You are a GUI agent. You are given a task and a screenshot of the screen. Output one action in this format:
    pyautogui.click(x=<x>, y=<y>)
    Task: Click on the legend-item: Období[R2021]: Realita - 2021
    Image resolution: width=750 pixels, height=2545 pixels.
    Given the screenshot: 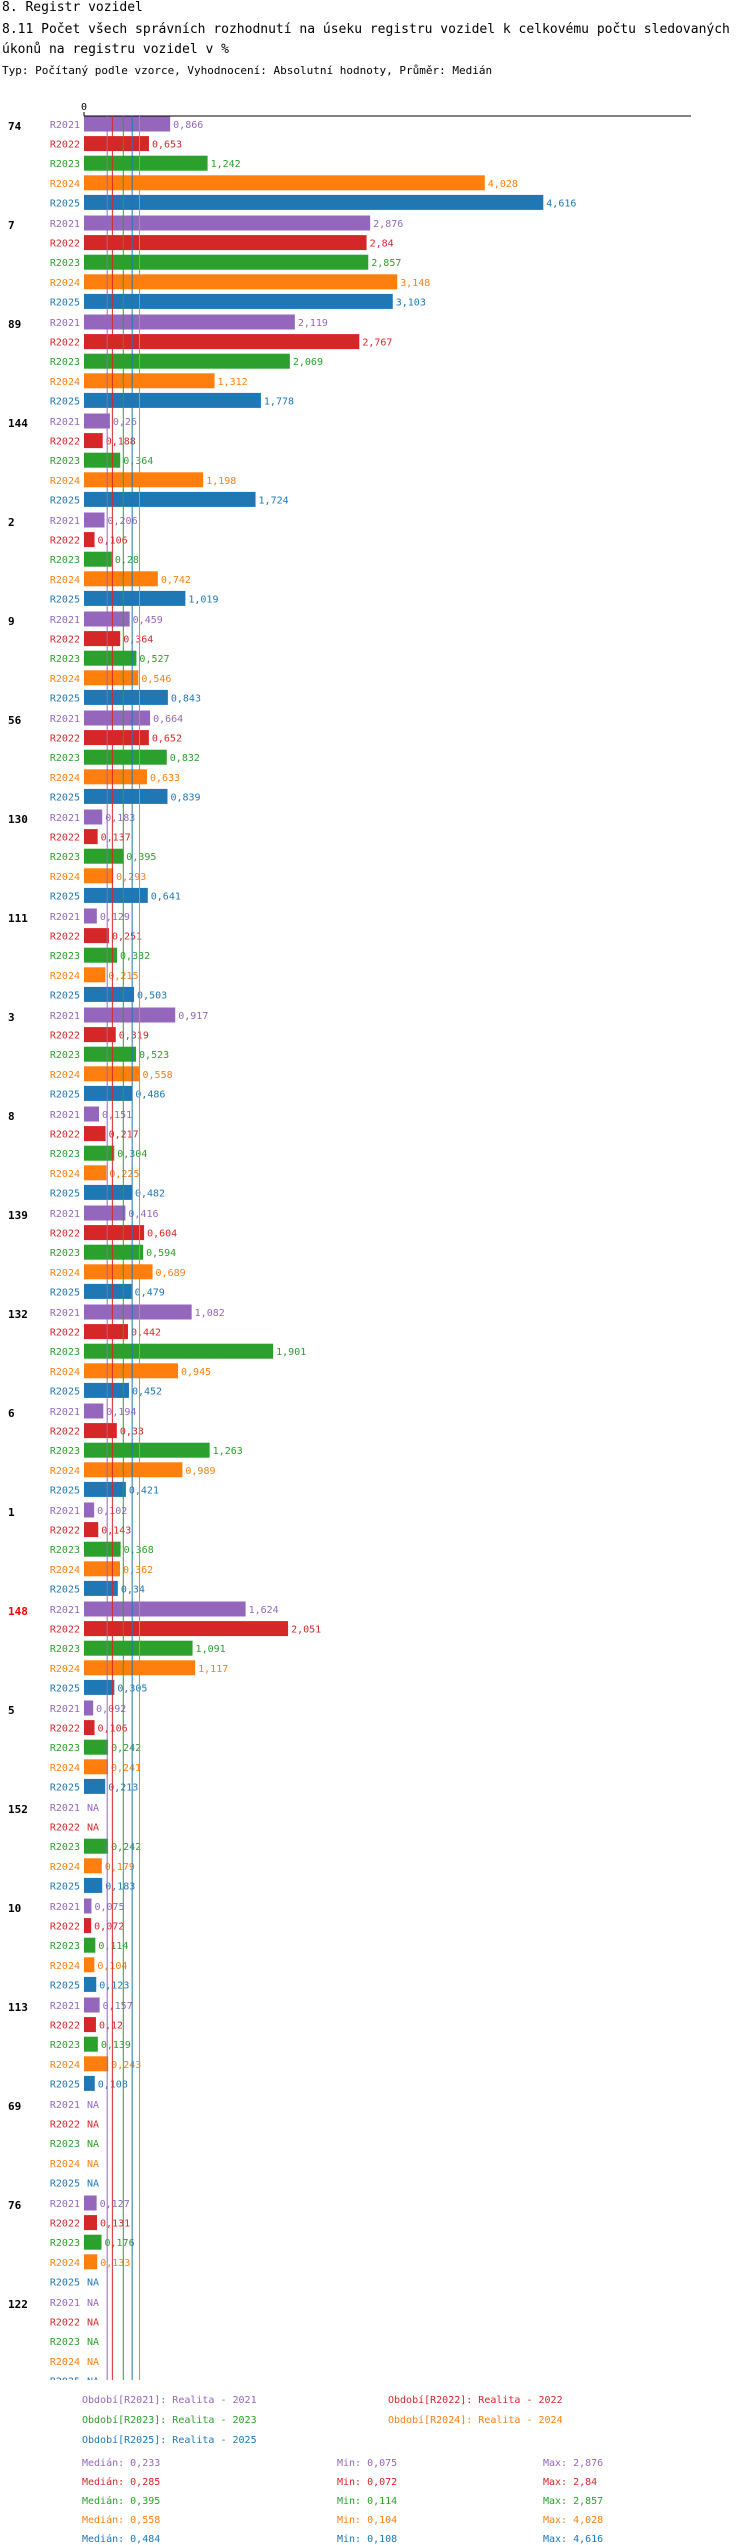 What is the action you would take?
    pyautogui.click(x=169, y=2400)
    